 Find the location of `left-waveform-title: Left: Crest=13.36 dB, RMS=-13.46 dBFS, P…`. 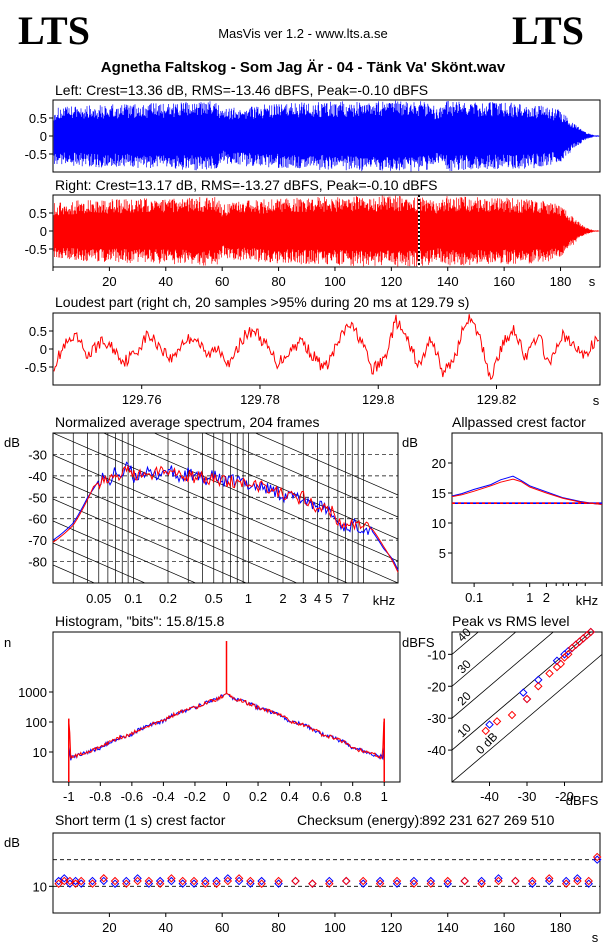

left-waveform-title: Left: Crest=13.36 dB, RMS=-13.46 dBFS, P… is located at coordinates (241, 90).